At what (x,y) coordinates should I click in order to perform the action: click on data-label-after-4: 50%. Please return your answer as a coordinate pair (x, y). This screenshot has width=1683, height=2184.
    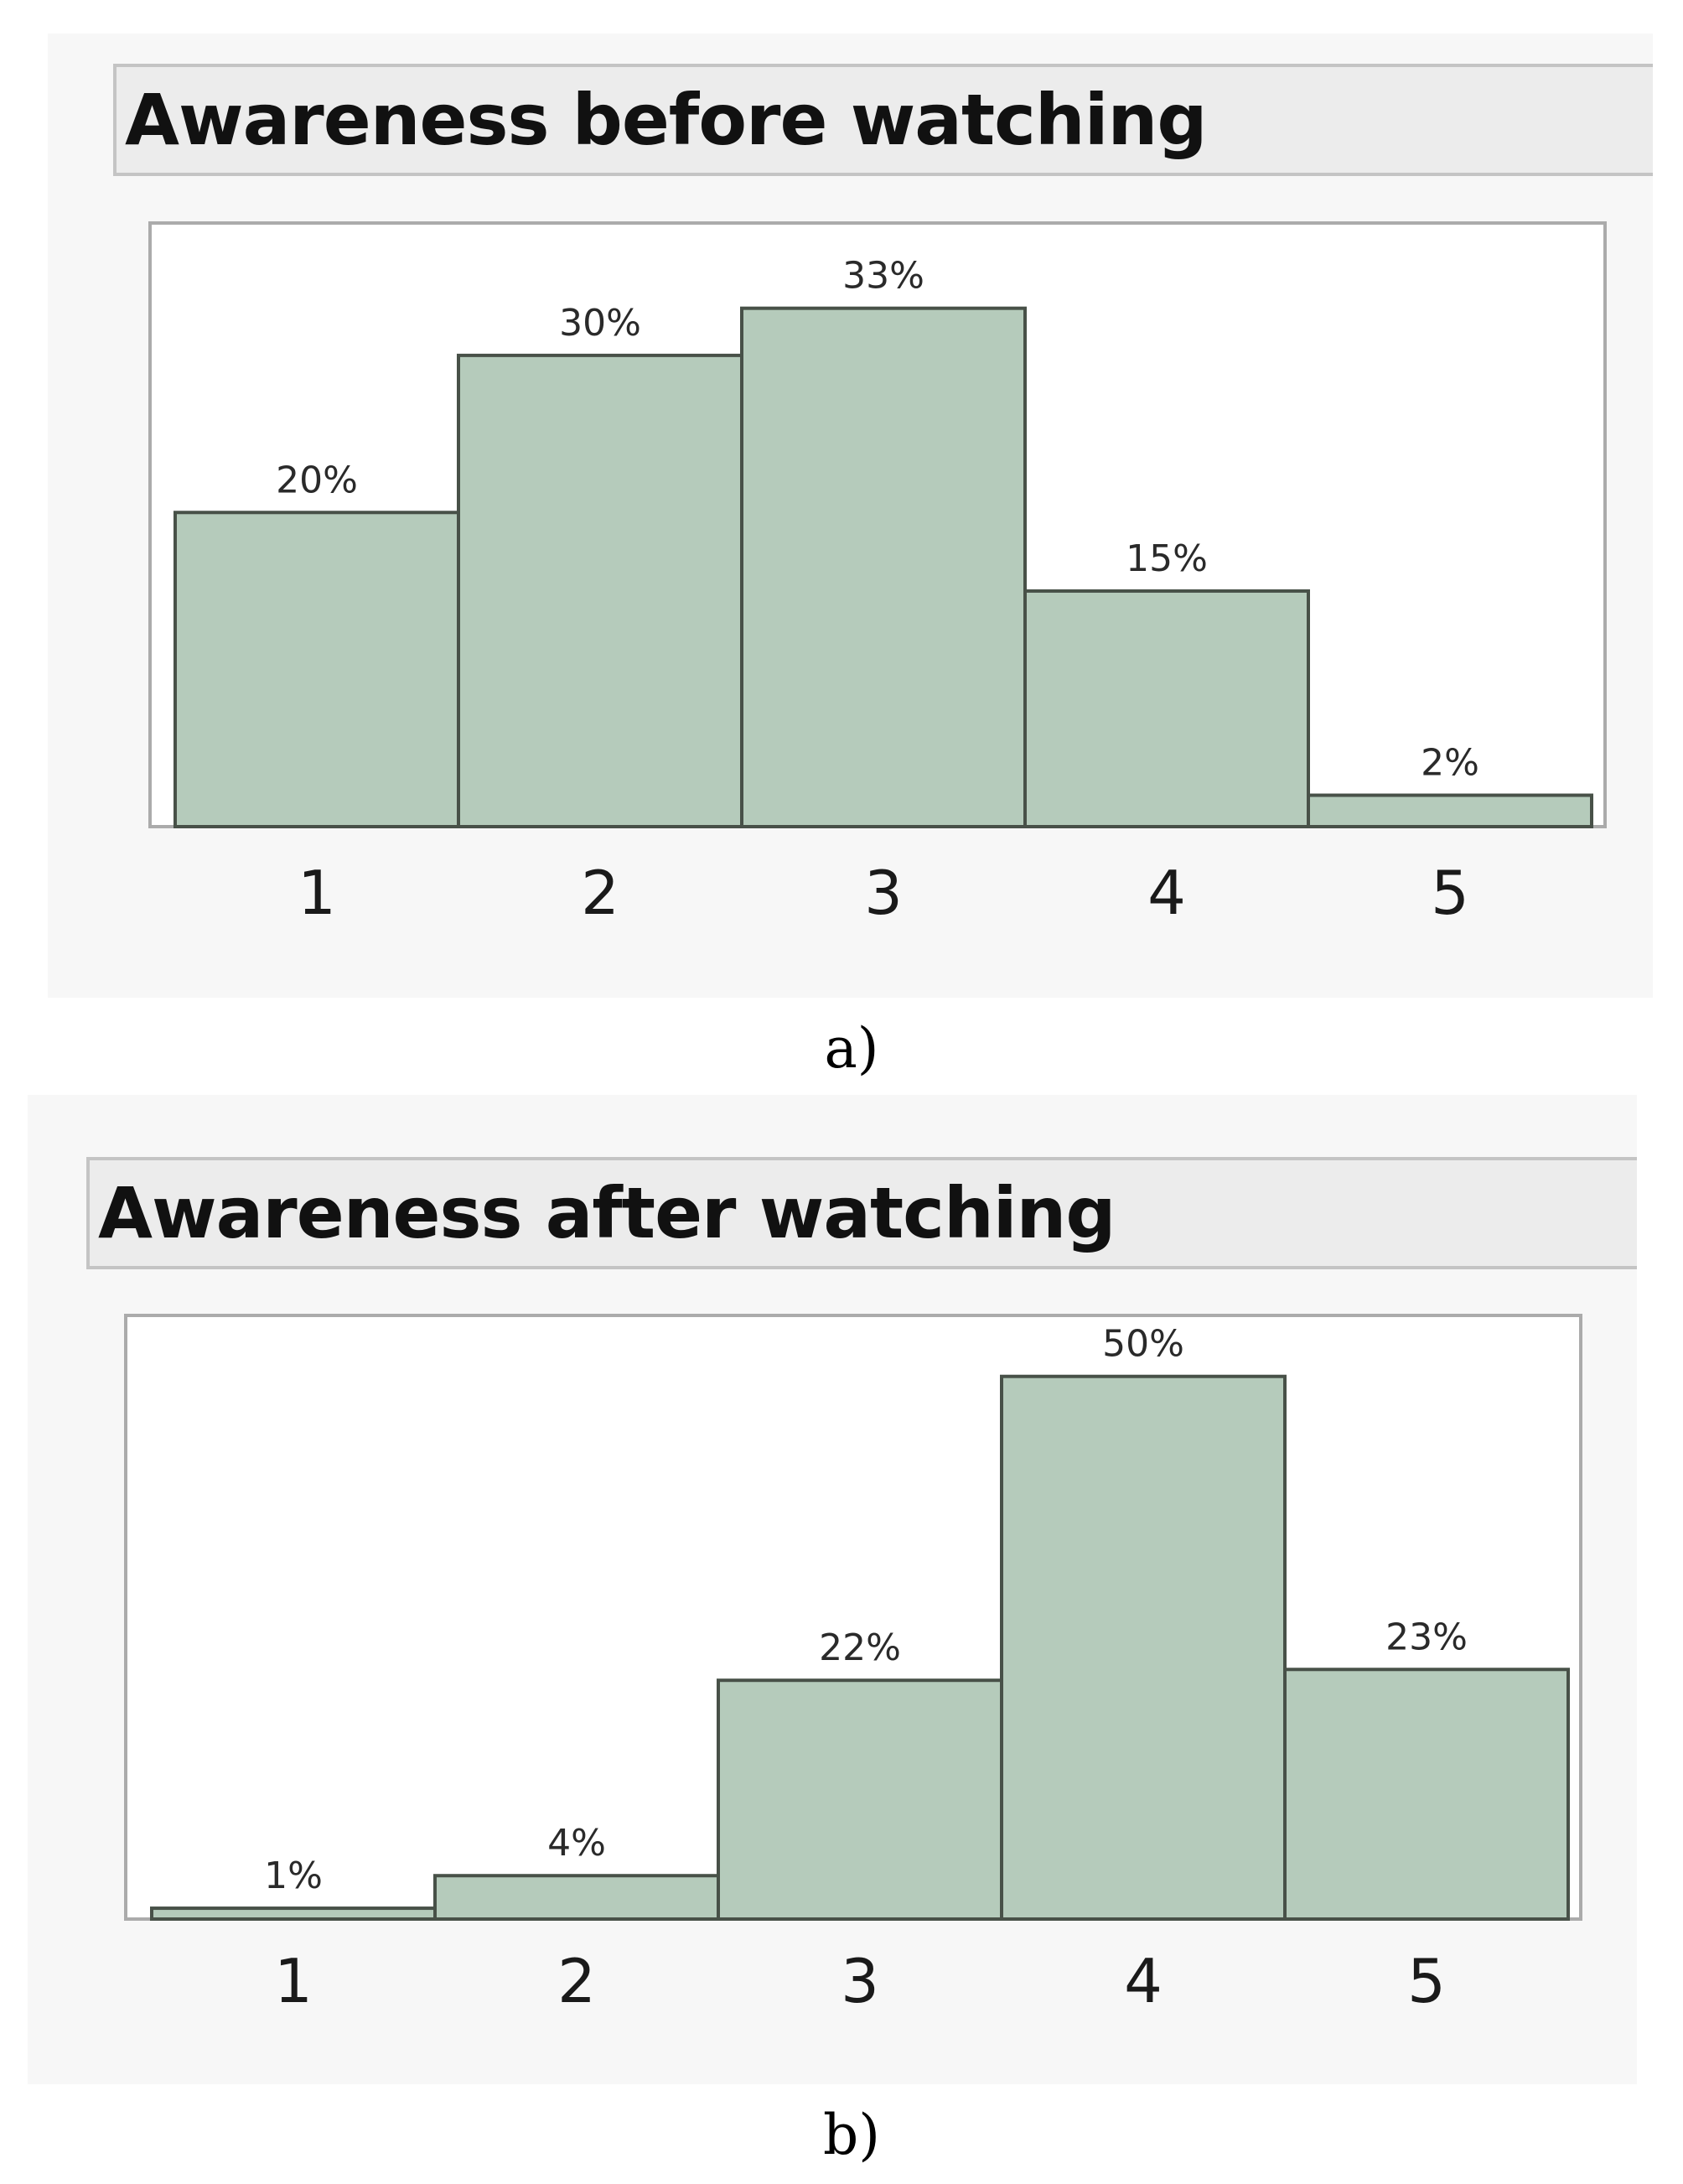
    Looking at the image, I should click on (1143, 1344).